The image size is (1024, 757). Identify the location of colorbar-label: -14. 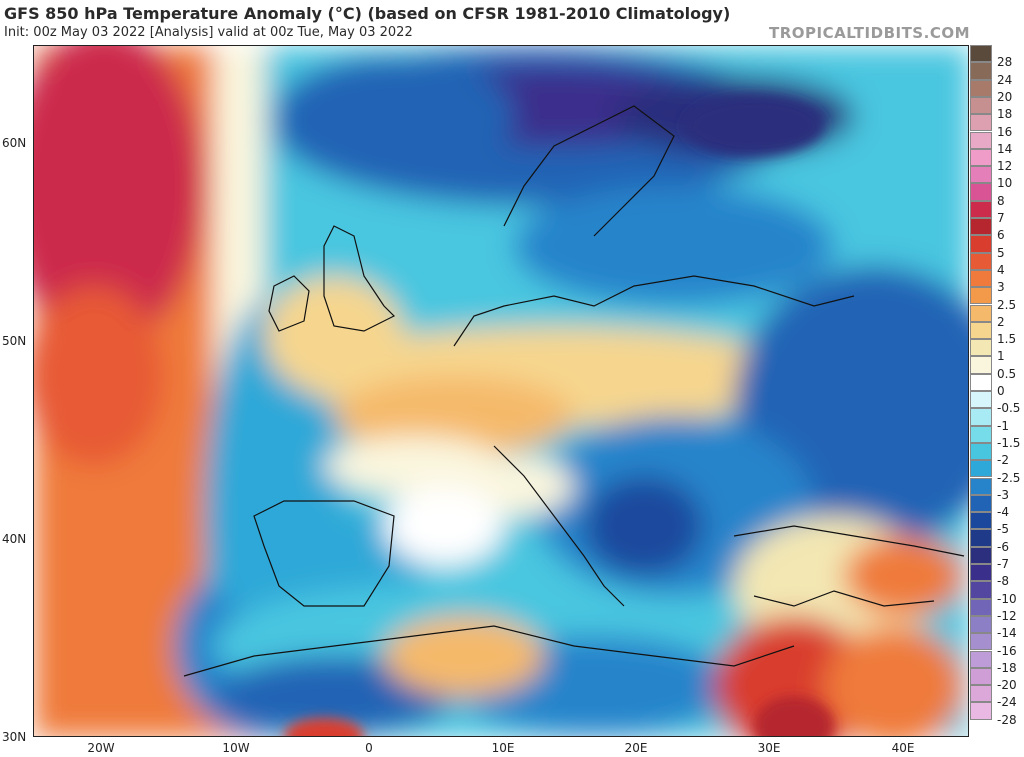
(1007, 633).